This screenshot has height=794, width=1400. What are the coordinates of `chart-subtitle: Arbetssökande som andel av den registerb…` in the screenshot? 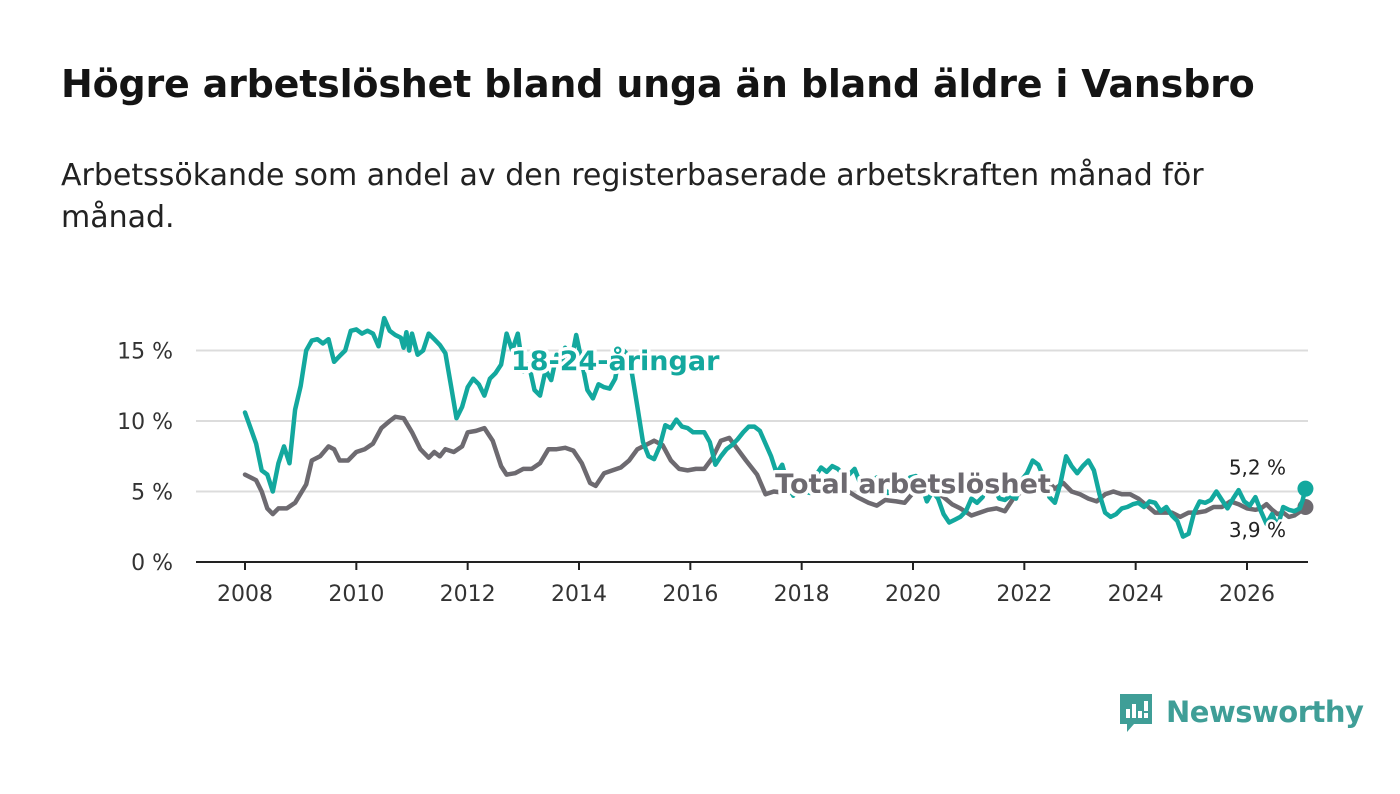 It's located at (632, 196).